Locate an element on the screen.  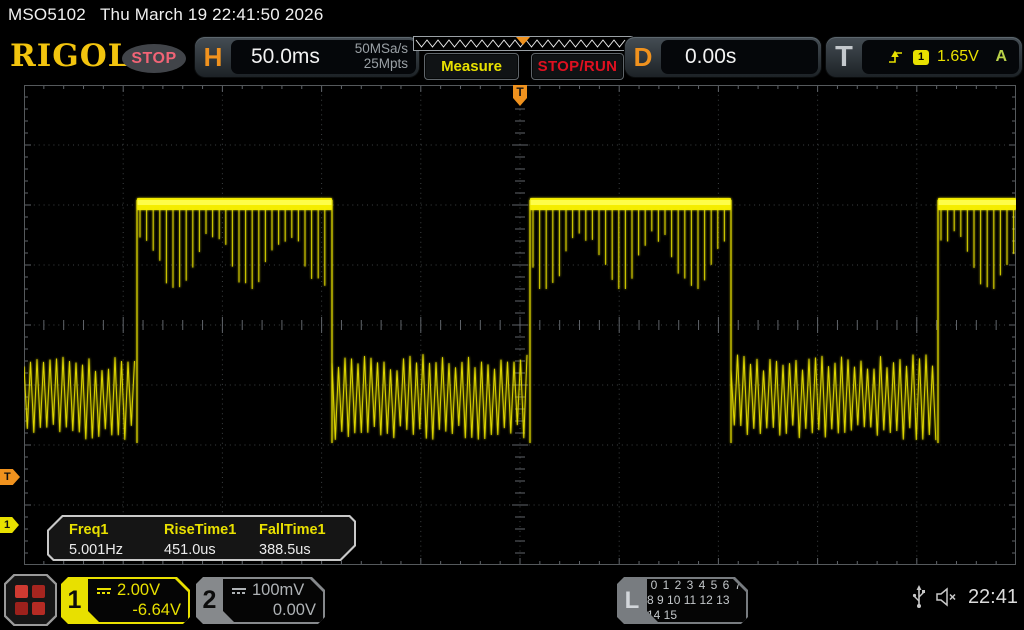
channel1-zero-marker: 1 is located at coordinates (9, 525).